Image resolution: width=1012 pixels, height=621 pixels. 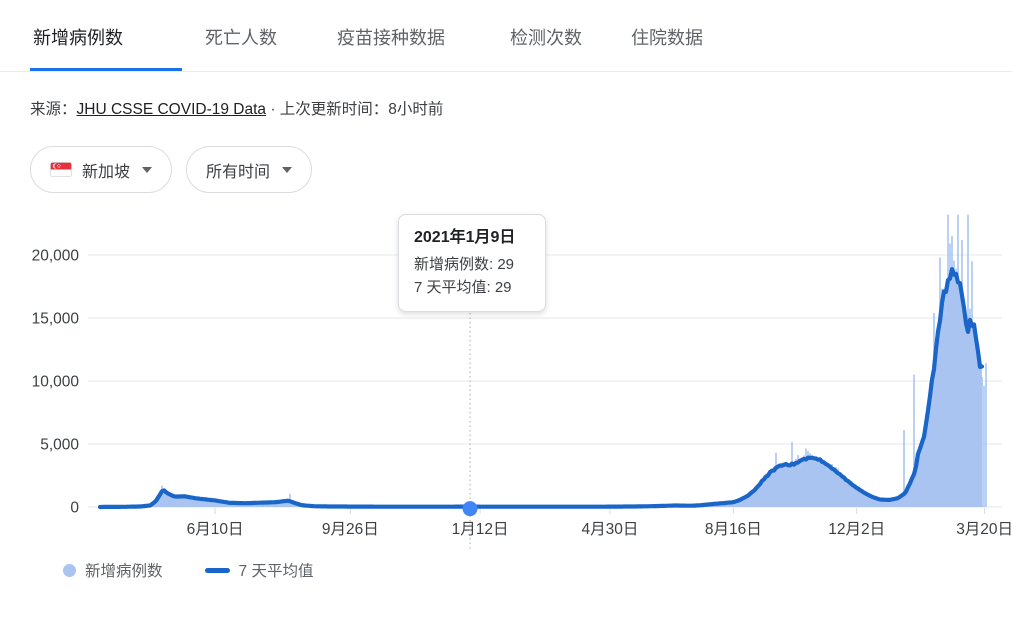 I want to click on legend-7day-average: 7 天平均值, so click(x=259, y=570).